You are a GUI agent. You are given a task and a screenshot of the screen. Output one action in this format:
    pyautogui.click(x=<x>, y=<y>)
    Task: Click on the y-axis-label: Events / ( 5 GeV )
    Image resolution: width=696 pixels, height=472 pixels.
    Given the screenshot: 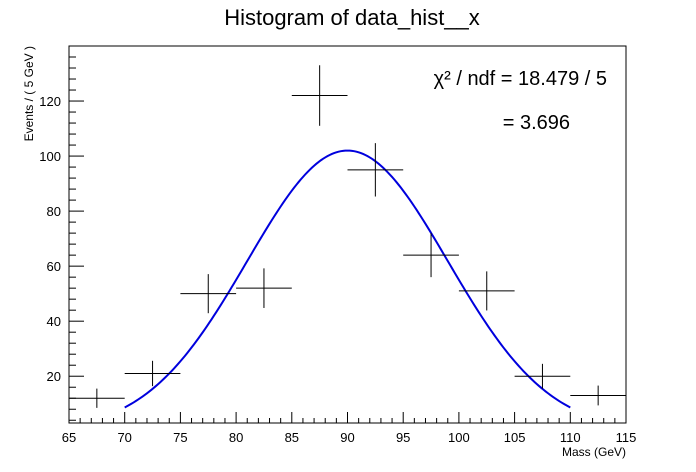 What is the action you would take?
    pyautogui.click(x=29, y=93)
    